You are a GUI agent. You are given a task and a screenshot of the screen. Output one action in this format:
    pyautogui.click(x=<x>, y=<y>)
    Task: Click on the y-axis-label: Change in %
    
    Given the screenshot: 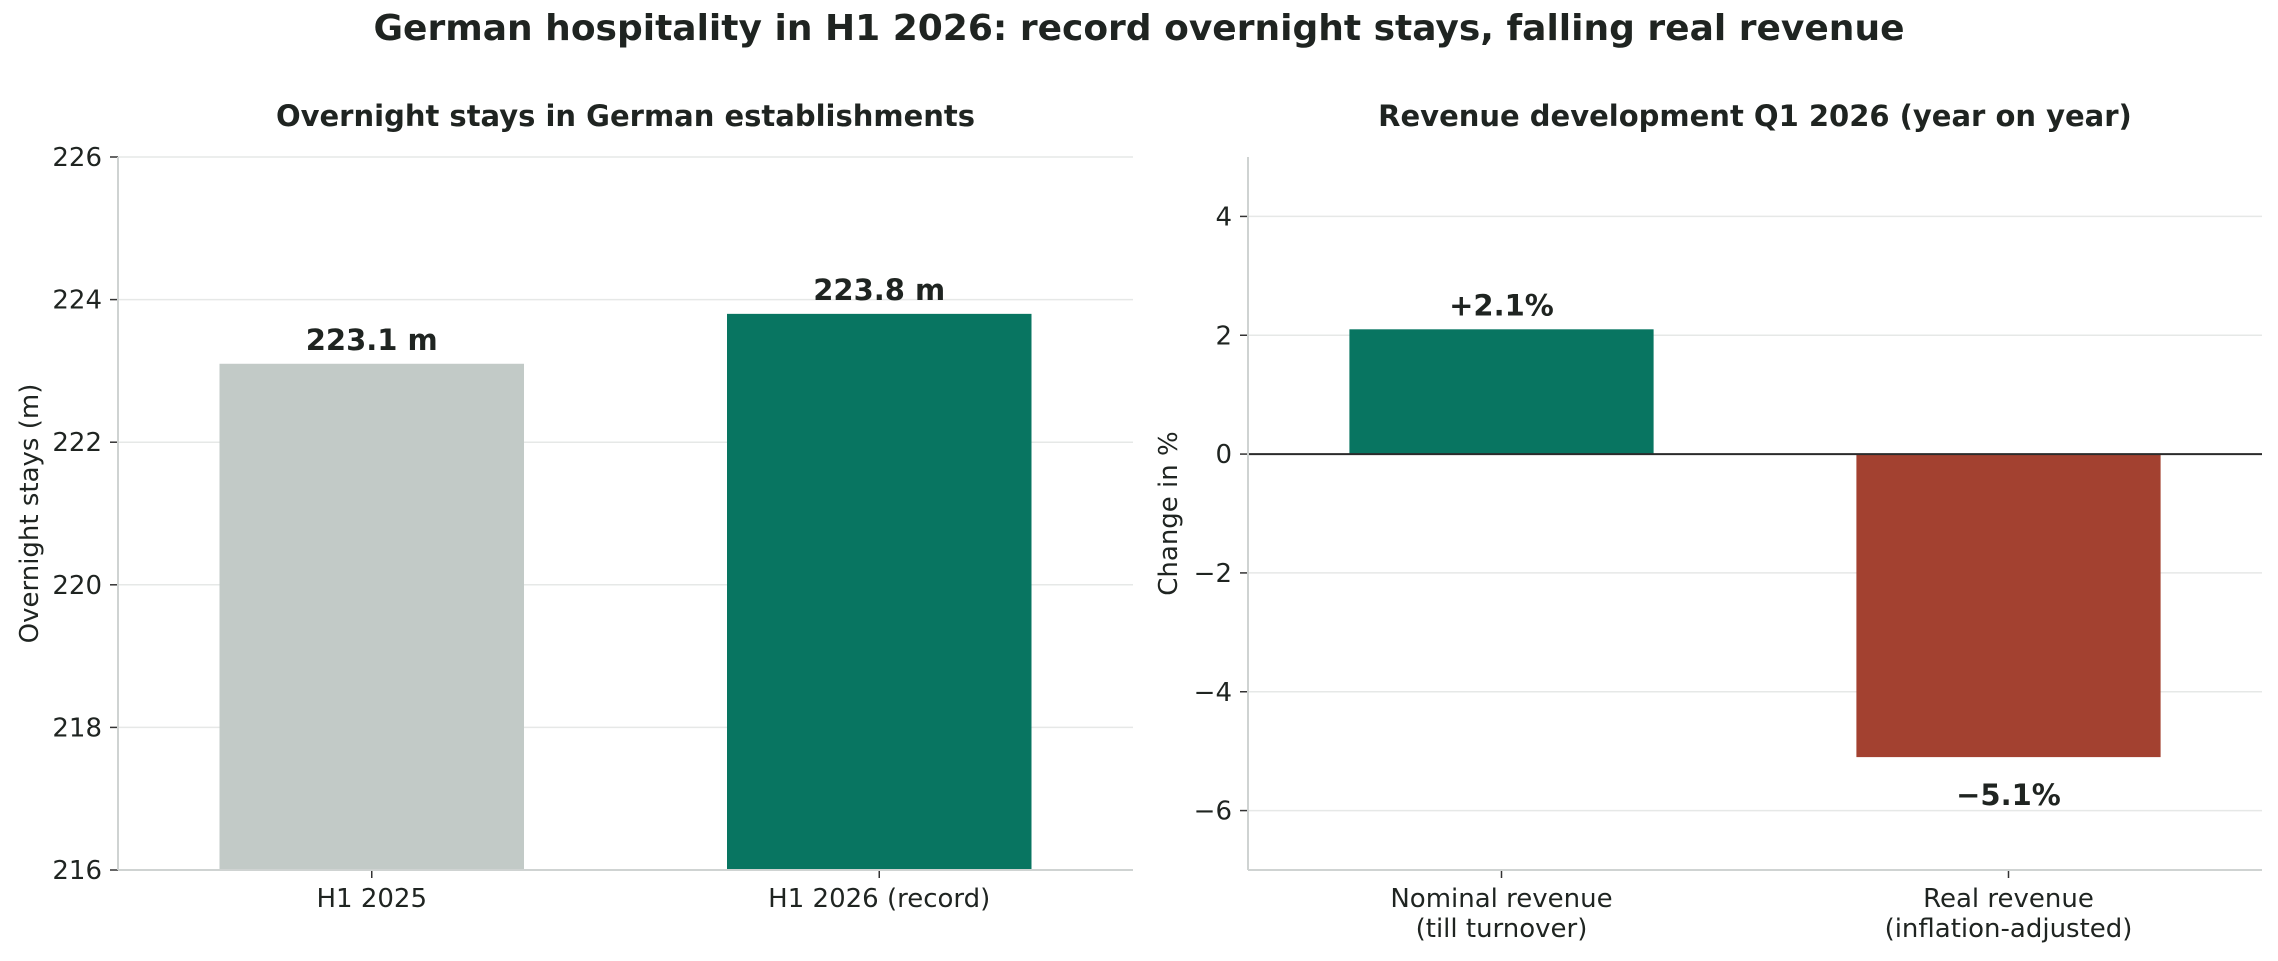 What is the action you would take?
    pyautogui.click(x=1169, y=513)
    